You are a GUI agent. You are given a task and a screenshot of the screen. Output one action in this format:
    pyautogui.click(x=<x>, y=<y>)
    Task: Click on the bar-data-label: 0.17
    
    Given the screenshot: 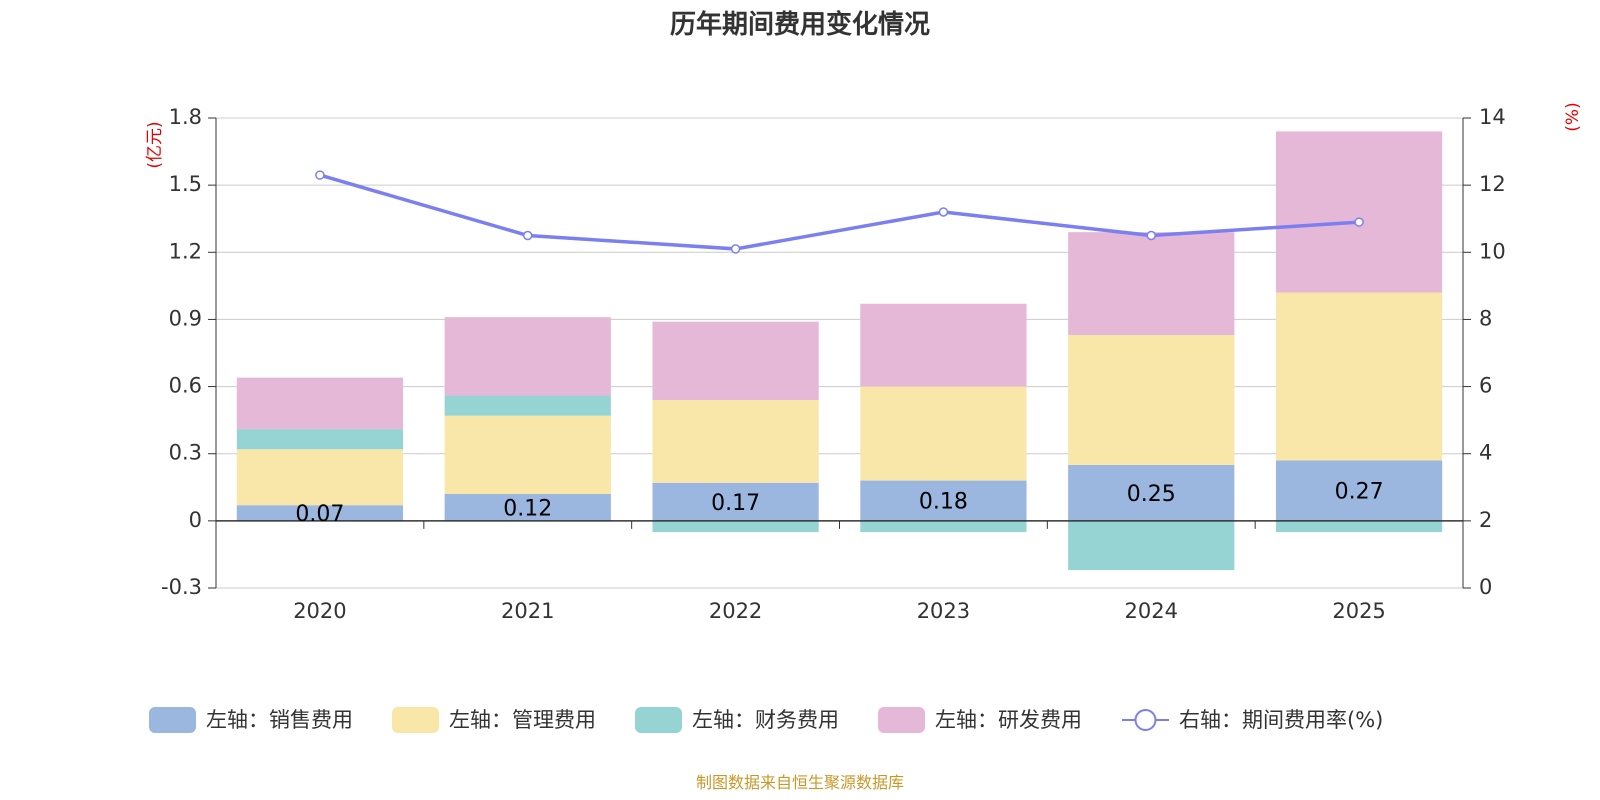 What is the action you would take?
    pyautogui.click(x=735, y=503)
    